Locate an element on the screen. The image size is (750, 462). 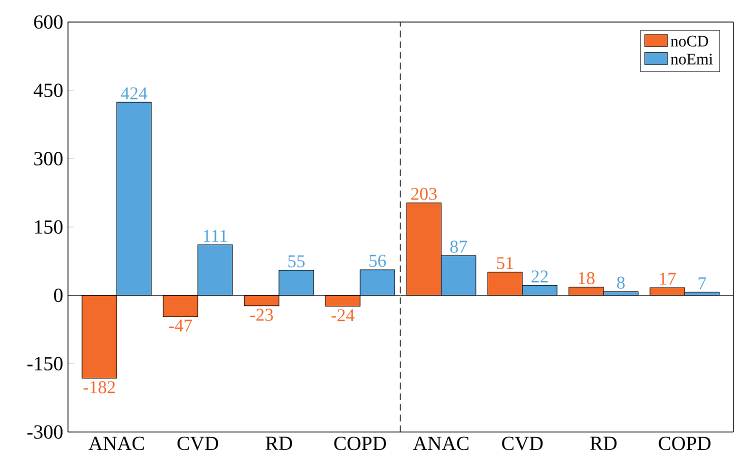
data-label: 18 is located at coordinates (586, 278).